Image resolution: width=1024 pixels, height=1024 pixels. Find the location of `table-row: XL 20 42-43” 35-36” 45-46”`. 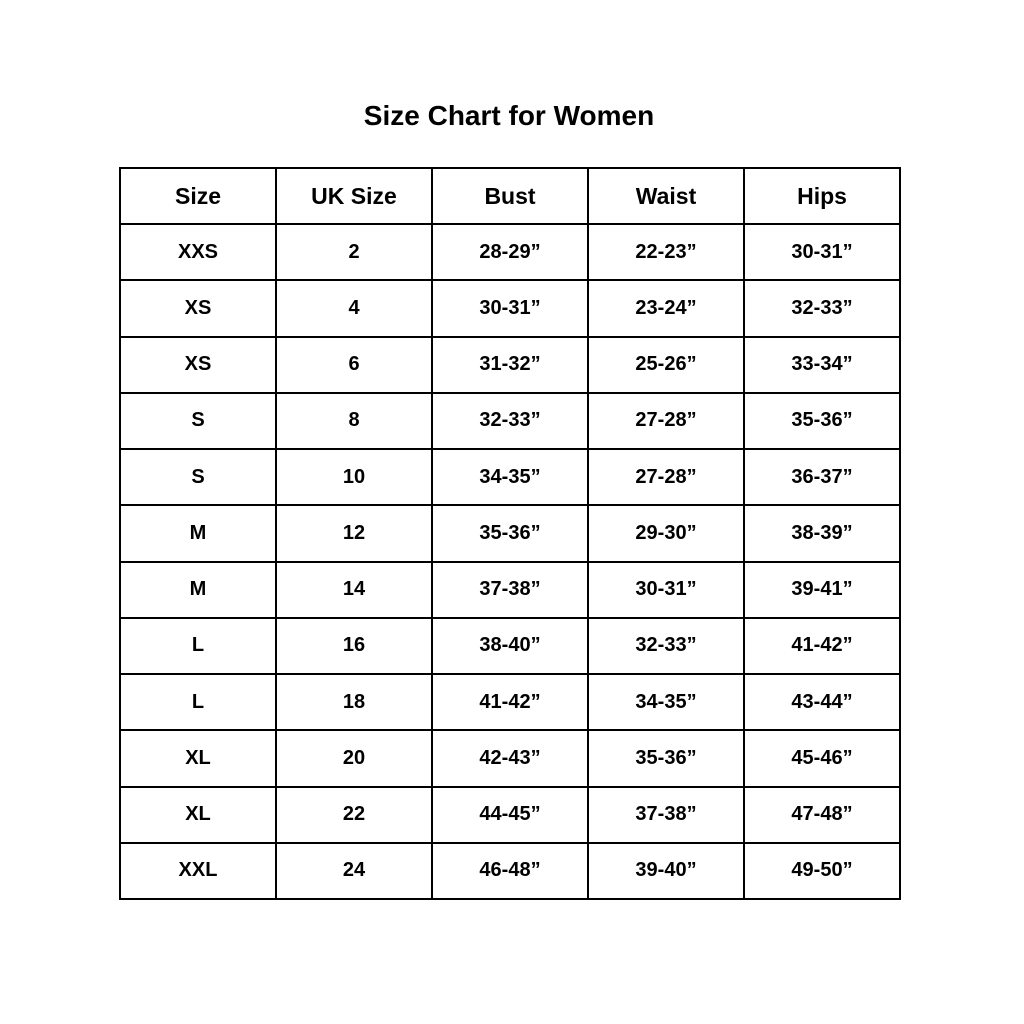

table-row: XL 20 42-43” 35-36” 45-46” is located at coordinates (510, 758).